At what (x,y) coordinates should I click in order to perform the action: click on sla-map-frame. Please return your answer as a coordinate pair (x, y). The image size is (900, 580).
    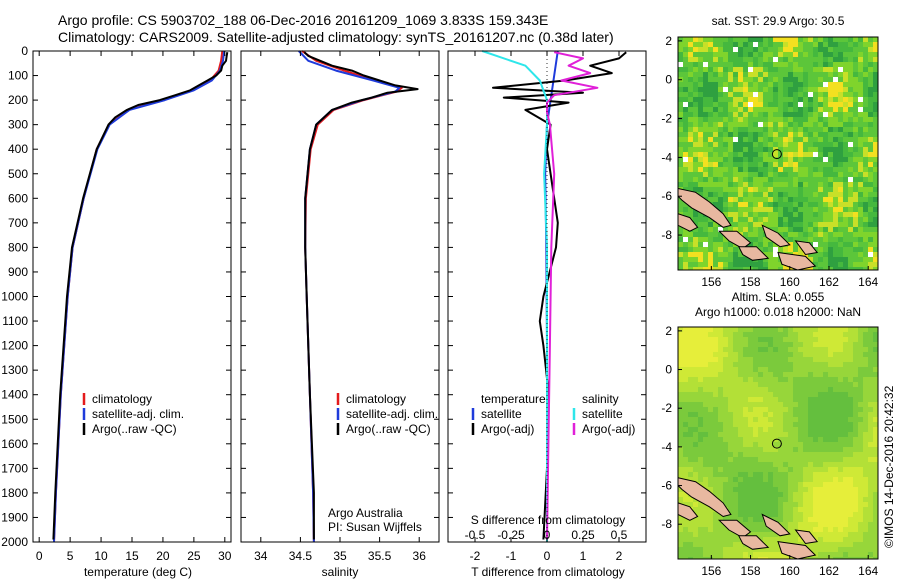
    Looking at the image, I should click on (778, 443).